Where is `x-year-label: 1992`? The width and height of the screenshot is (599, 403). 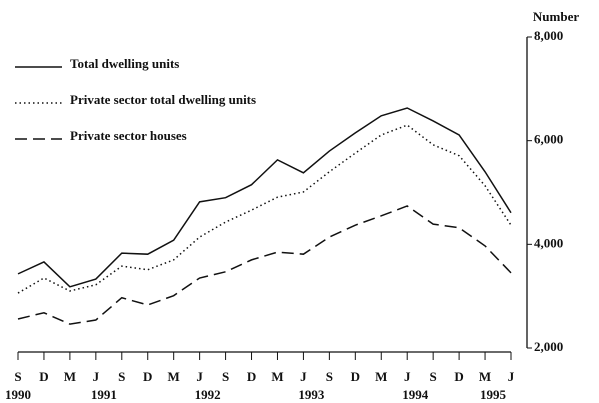 x-year-label: 1992 is located at coordinates (208, 394).